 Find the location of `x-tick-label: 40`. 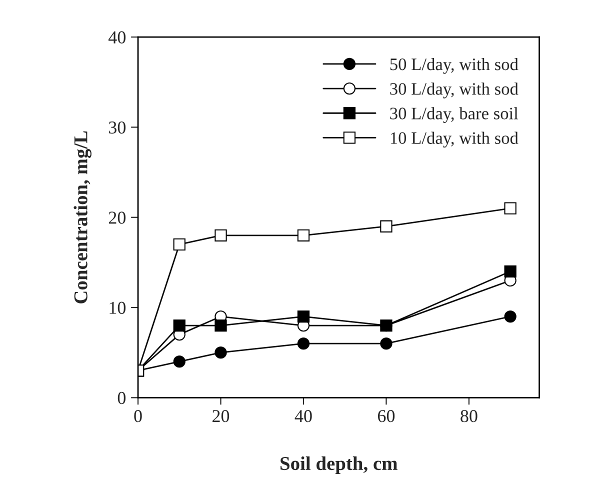

x-tick-label: 40 is located at coordinates (303, 416).